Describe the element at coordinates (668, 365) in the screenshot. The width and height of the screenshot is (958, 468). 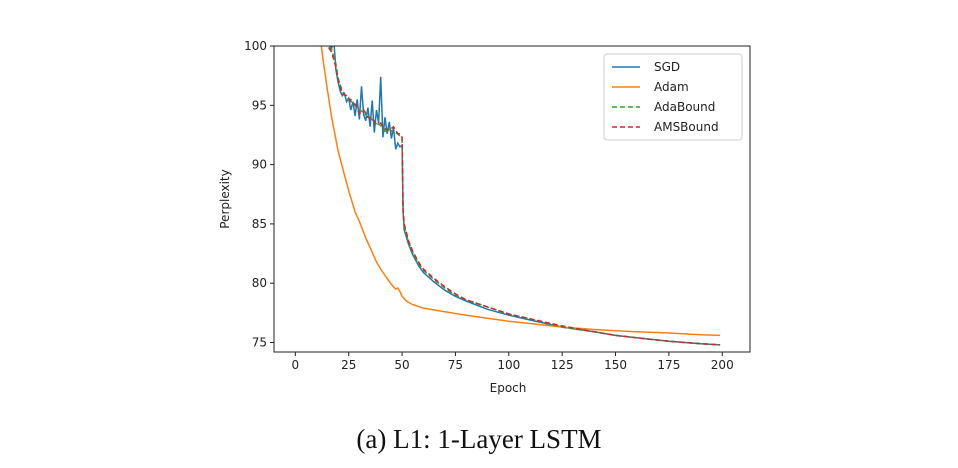
I see `x-tick-label: 175` at that location.